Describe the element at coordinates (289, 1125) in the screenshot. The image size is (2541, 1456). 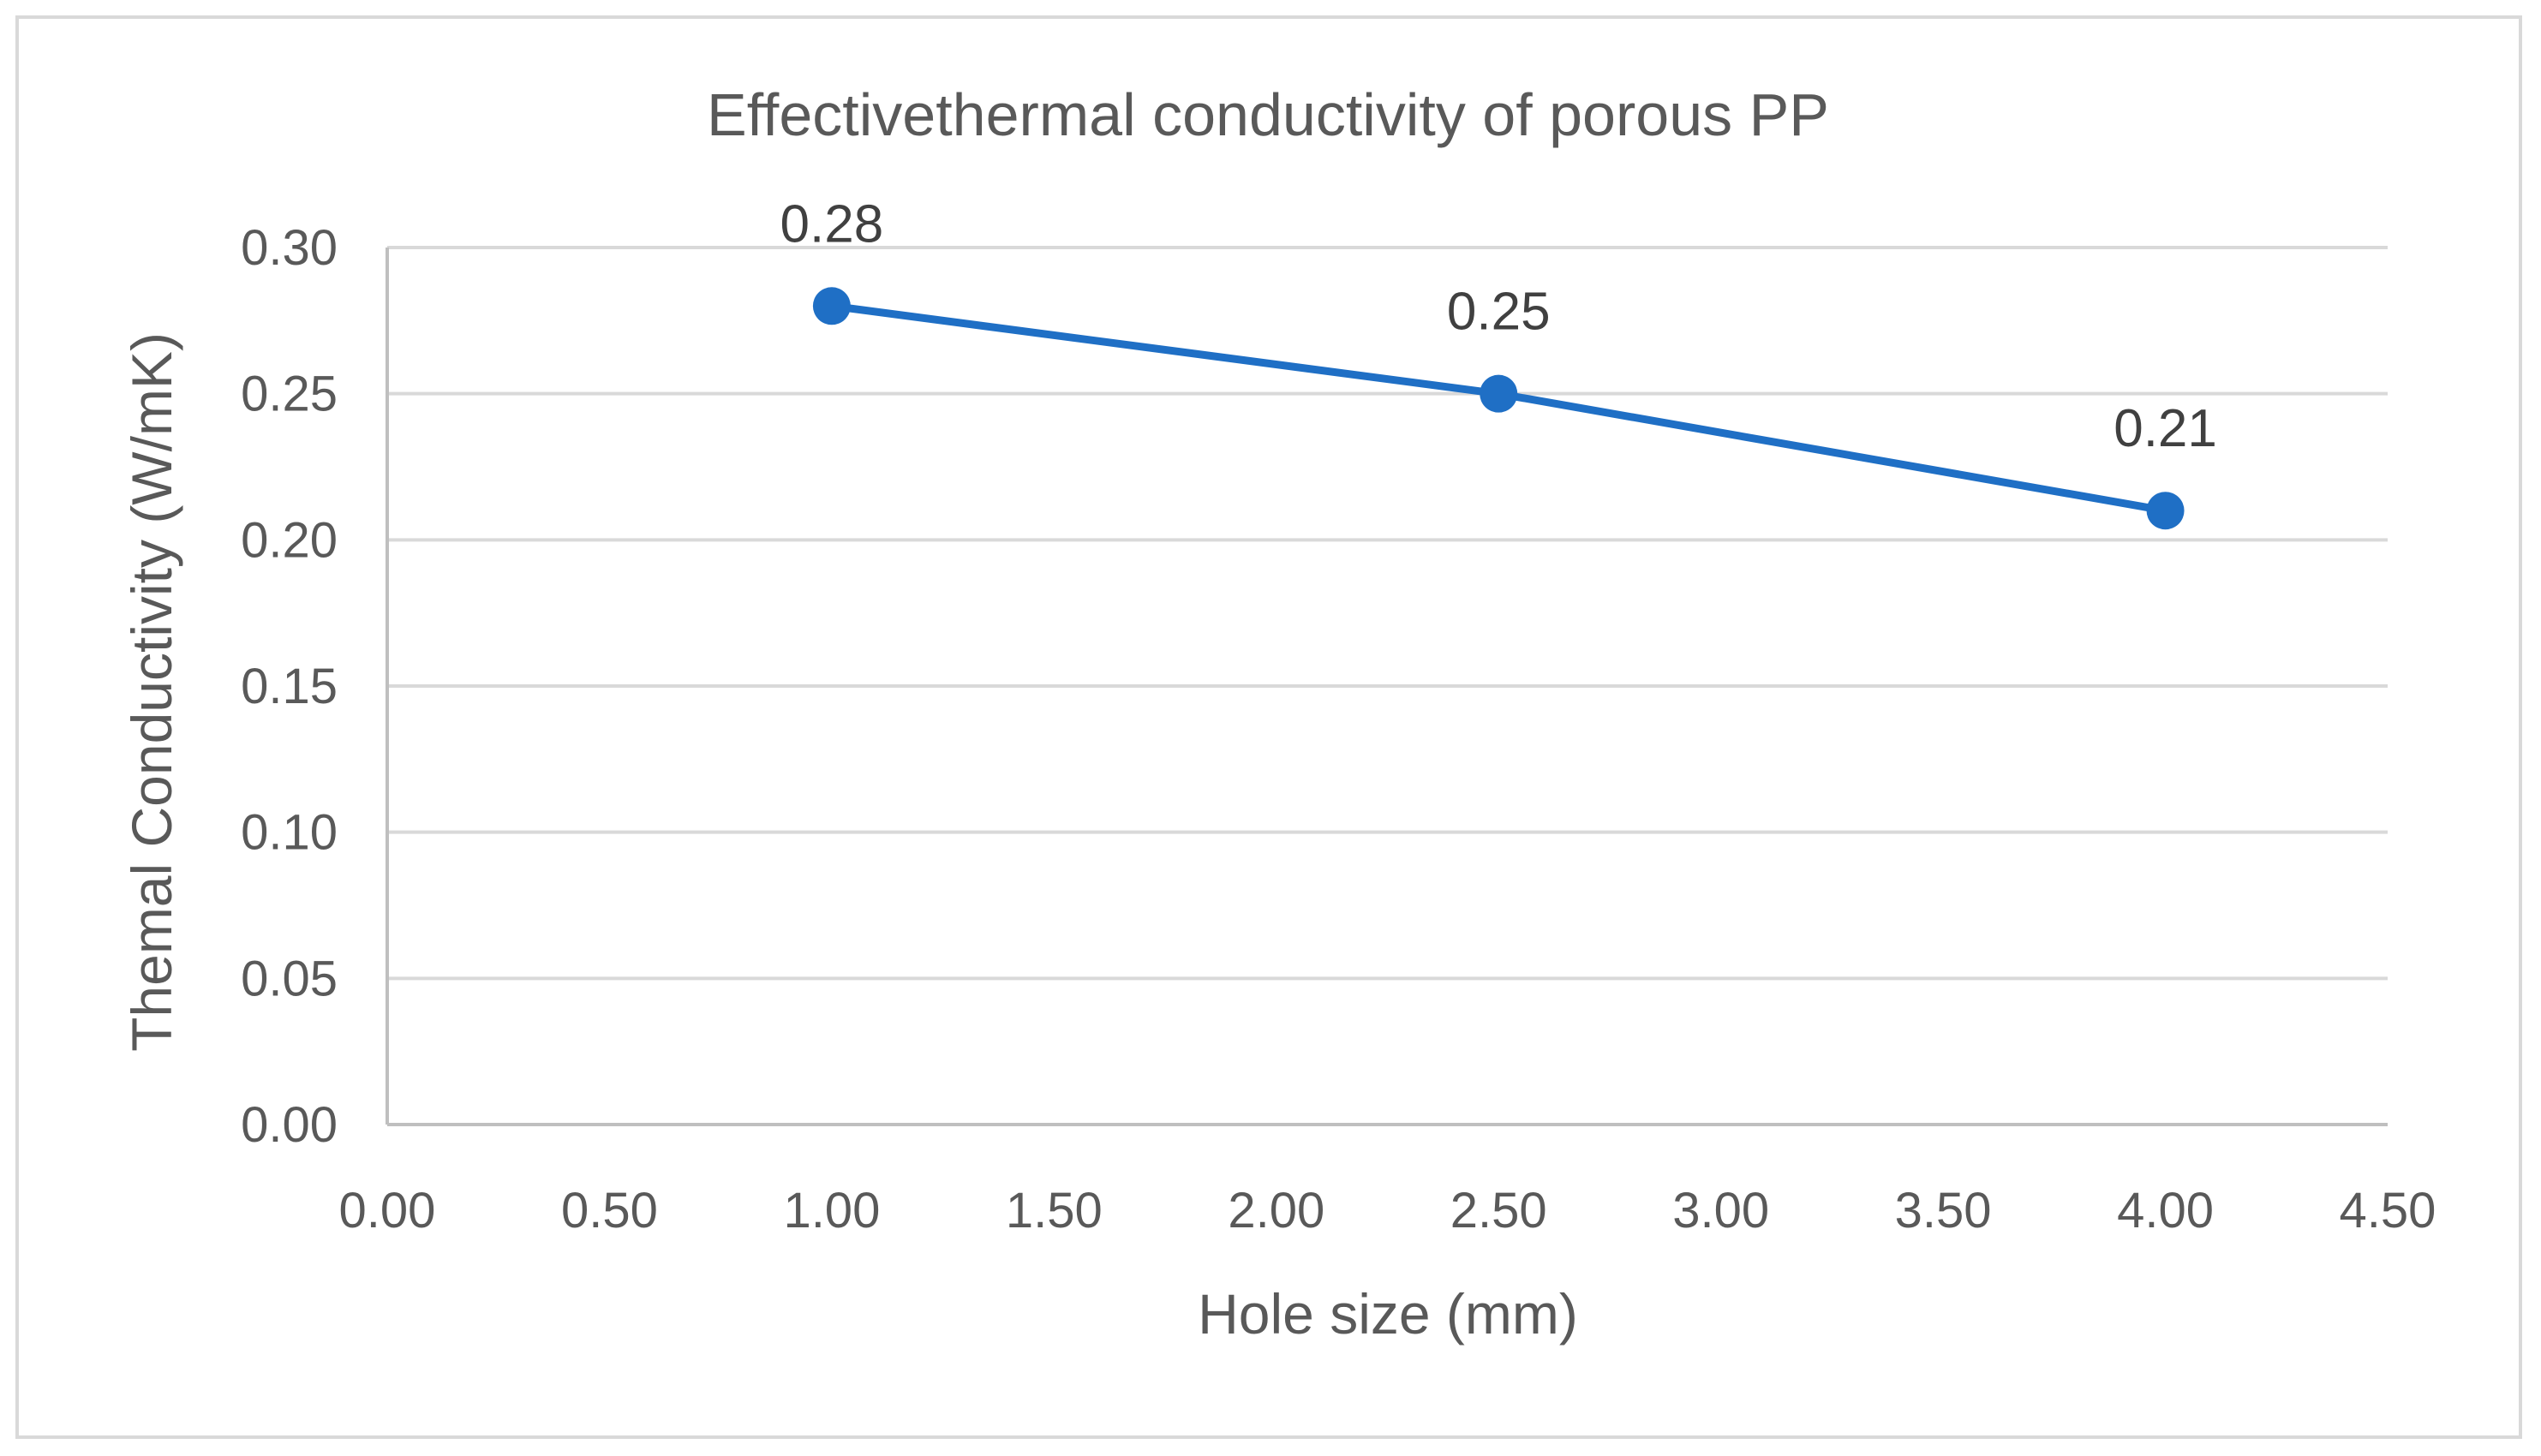
I see `y-tick-label: 0.00` at that location.